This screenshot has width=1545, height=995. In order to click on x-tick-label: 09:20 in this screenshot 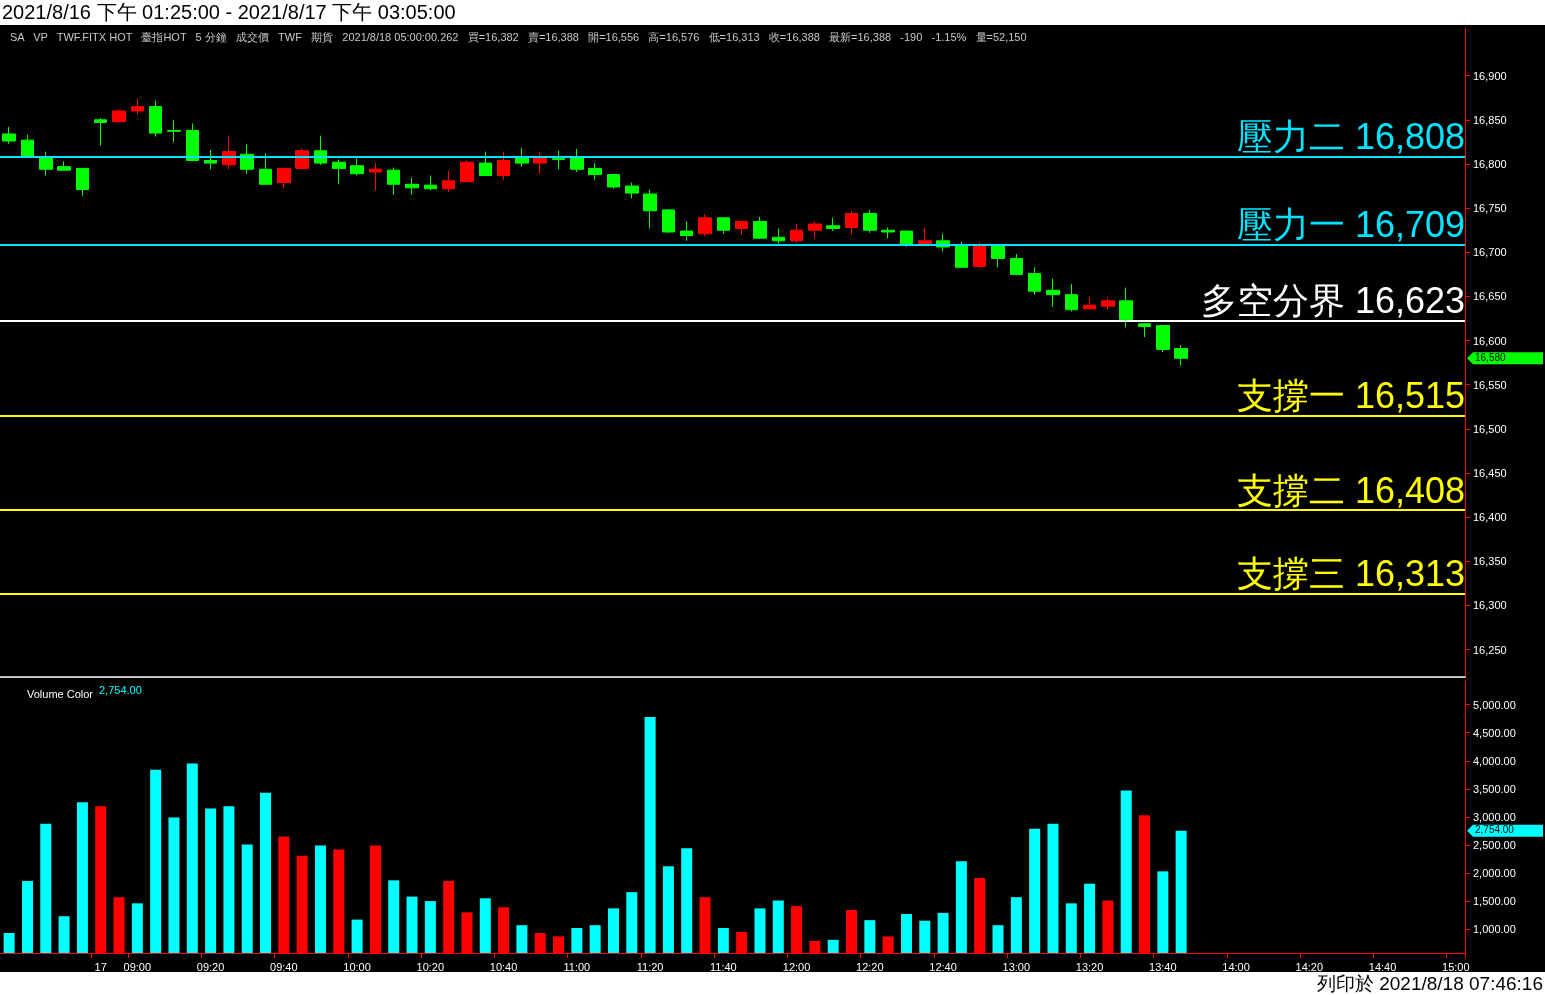, I will do `click(210, 966)`.